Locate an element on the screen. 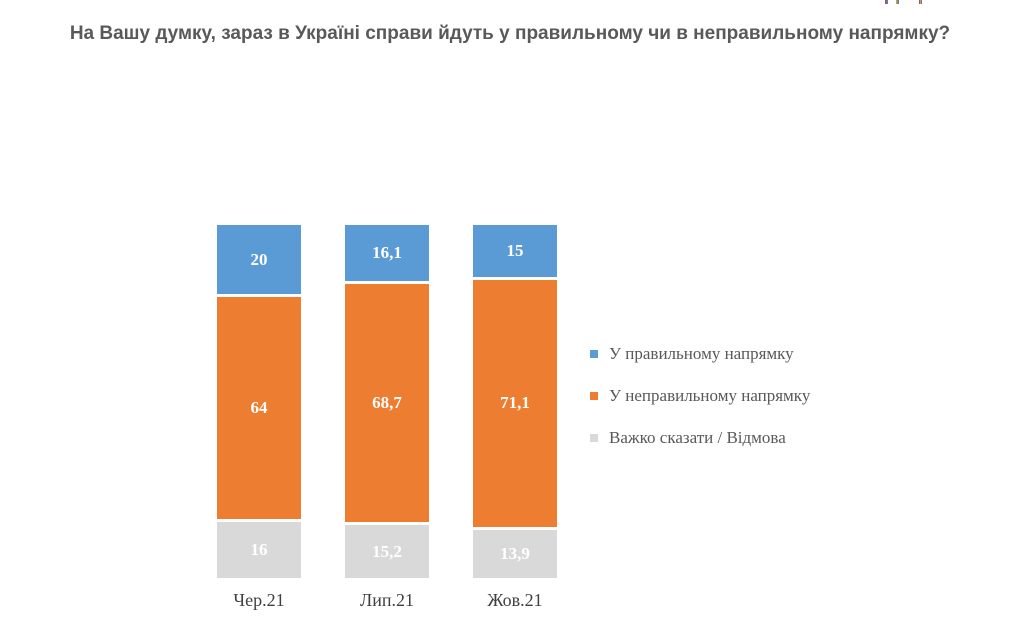  bar-segment: 16,1 is located at coordinates (387, 253).